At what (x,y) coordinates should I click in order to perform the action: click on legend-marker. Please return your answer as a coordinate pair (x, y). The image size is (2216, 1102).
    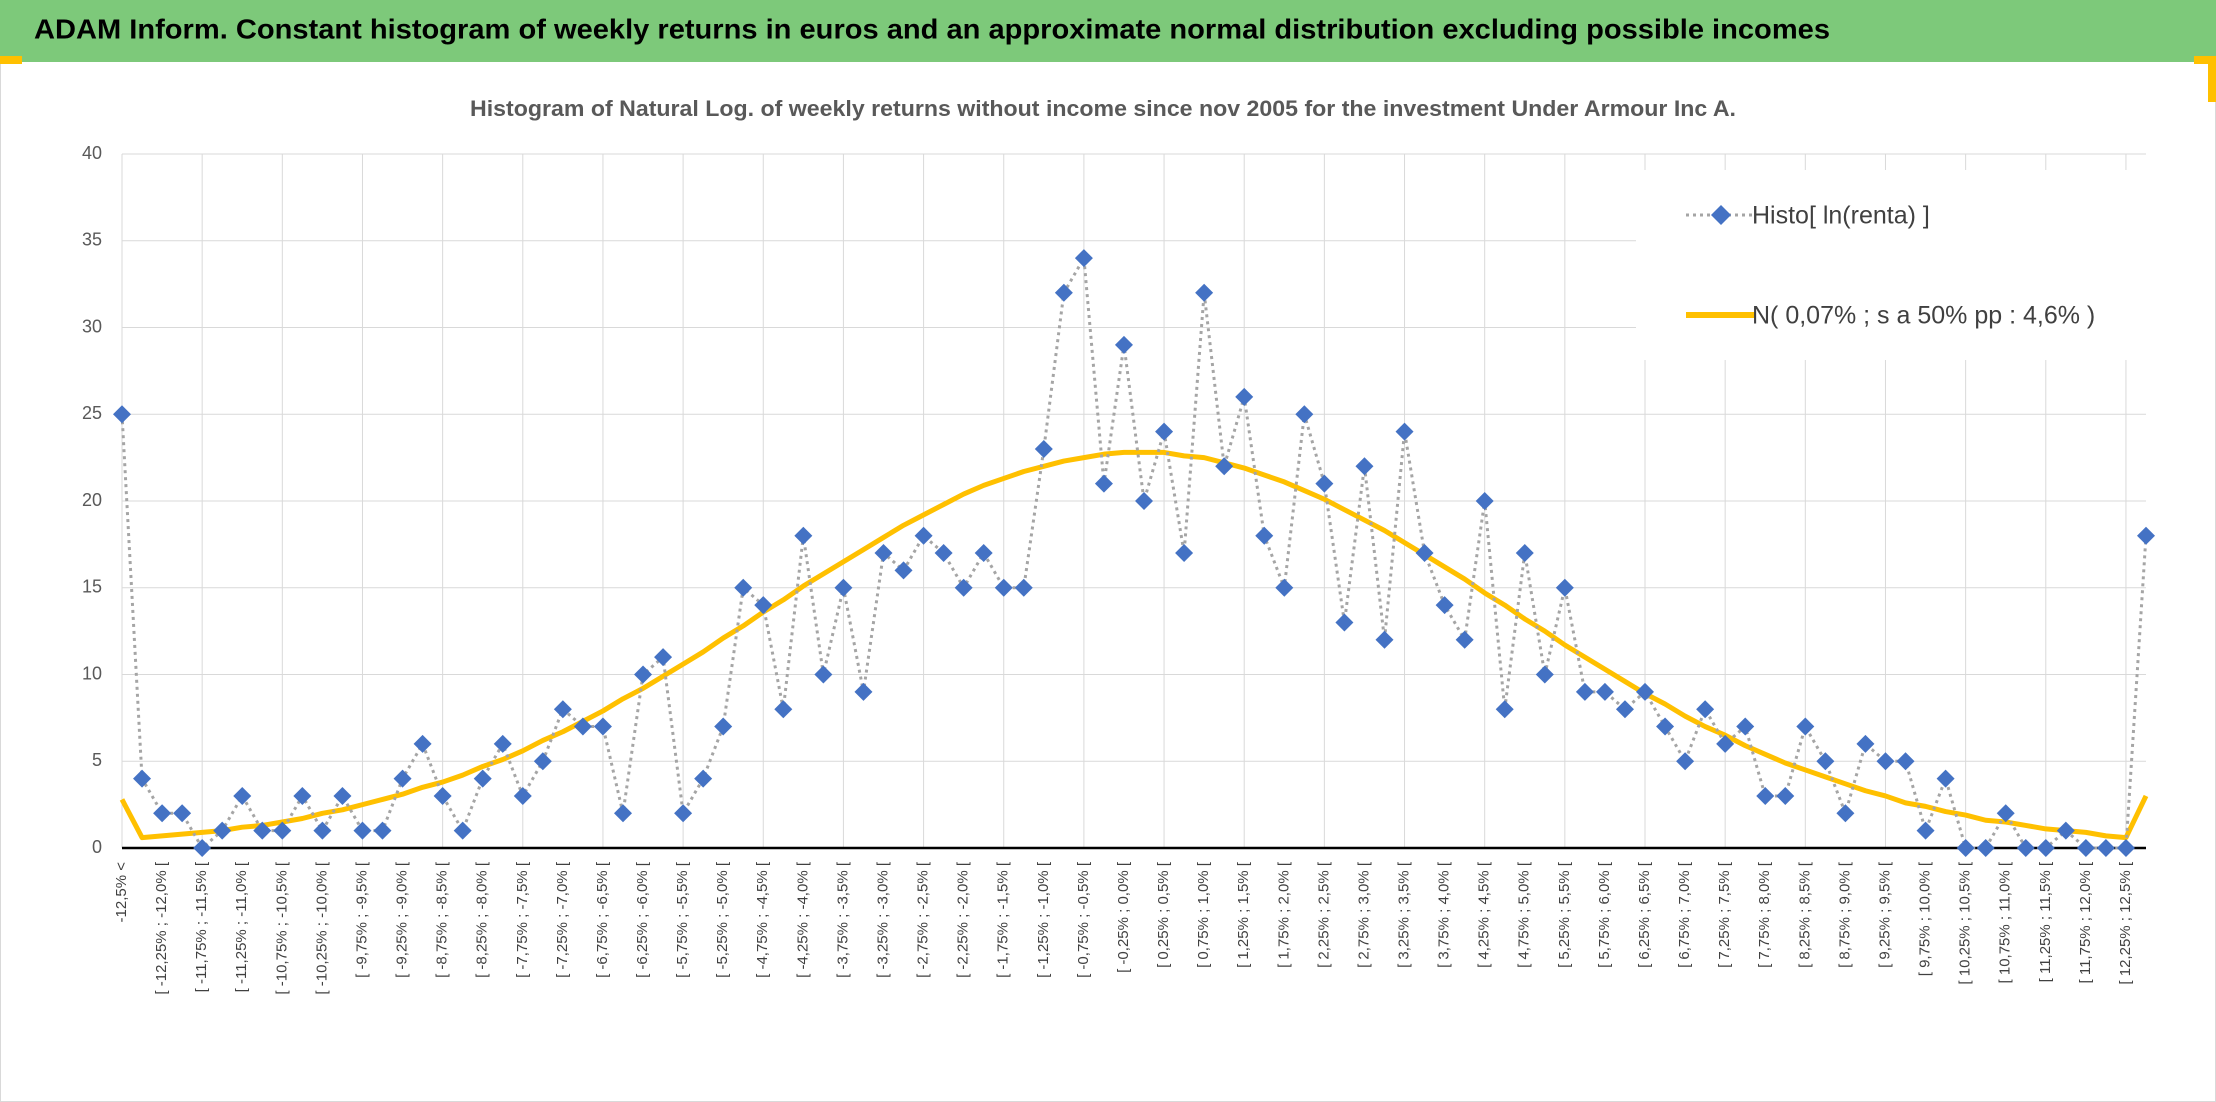
    Looking at the image, I should click on (1721, 215).